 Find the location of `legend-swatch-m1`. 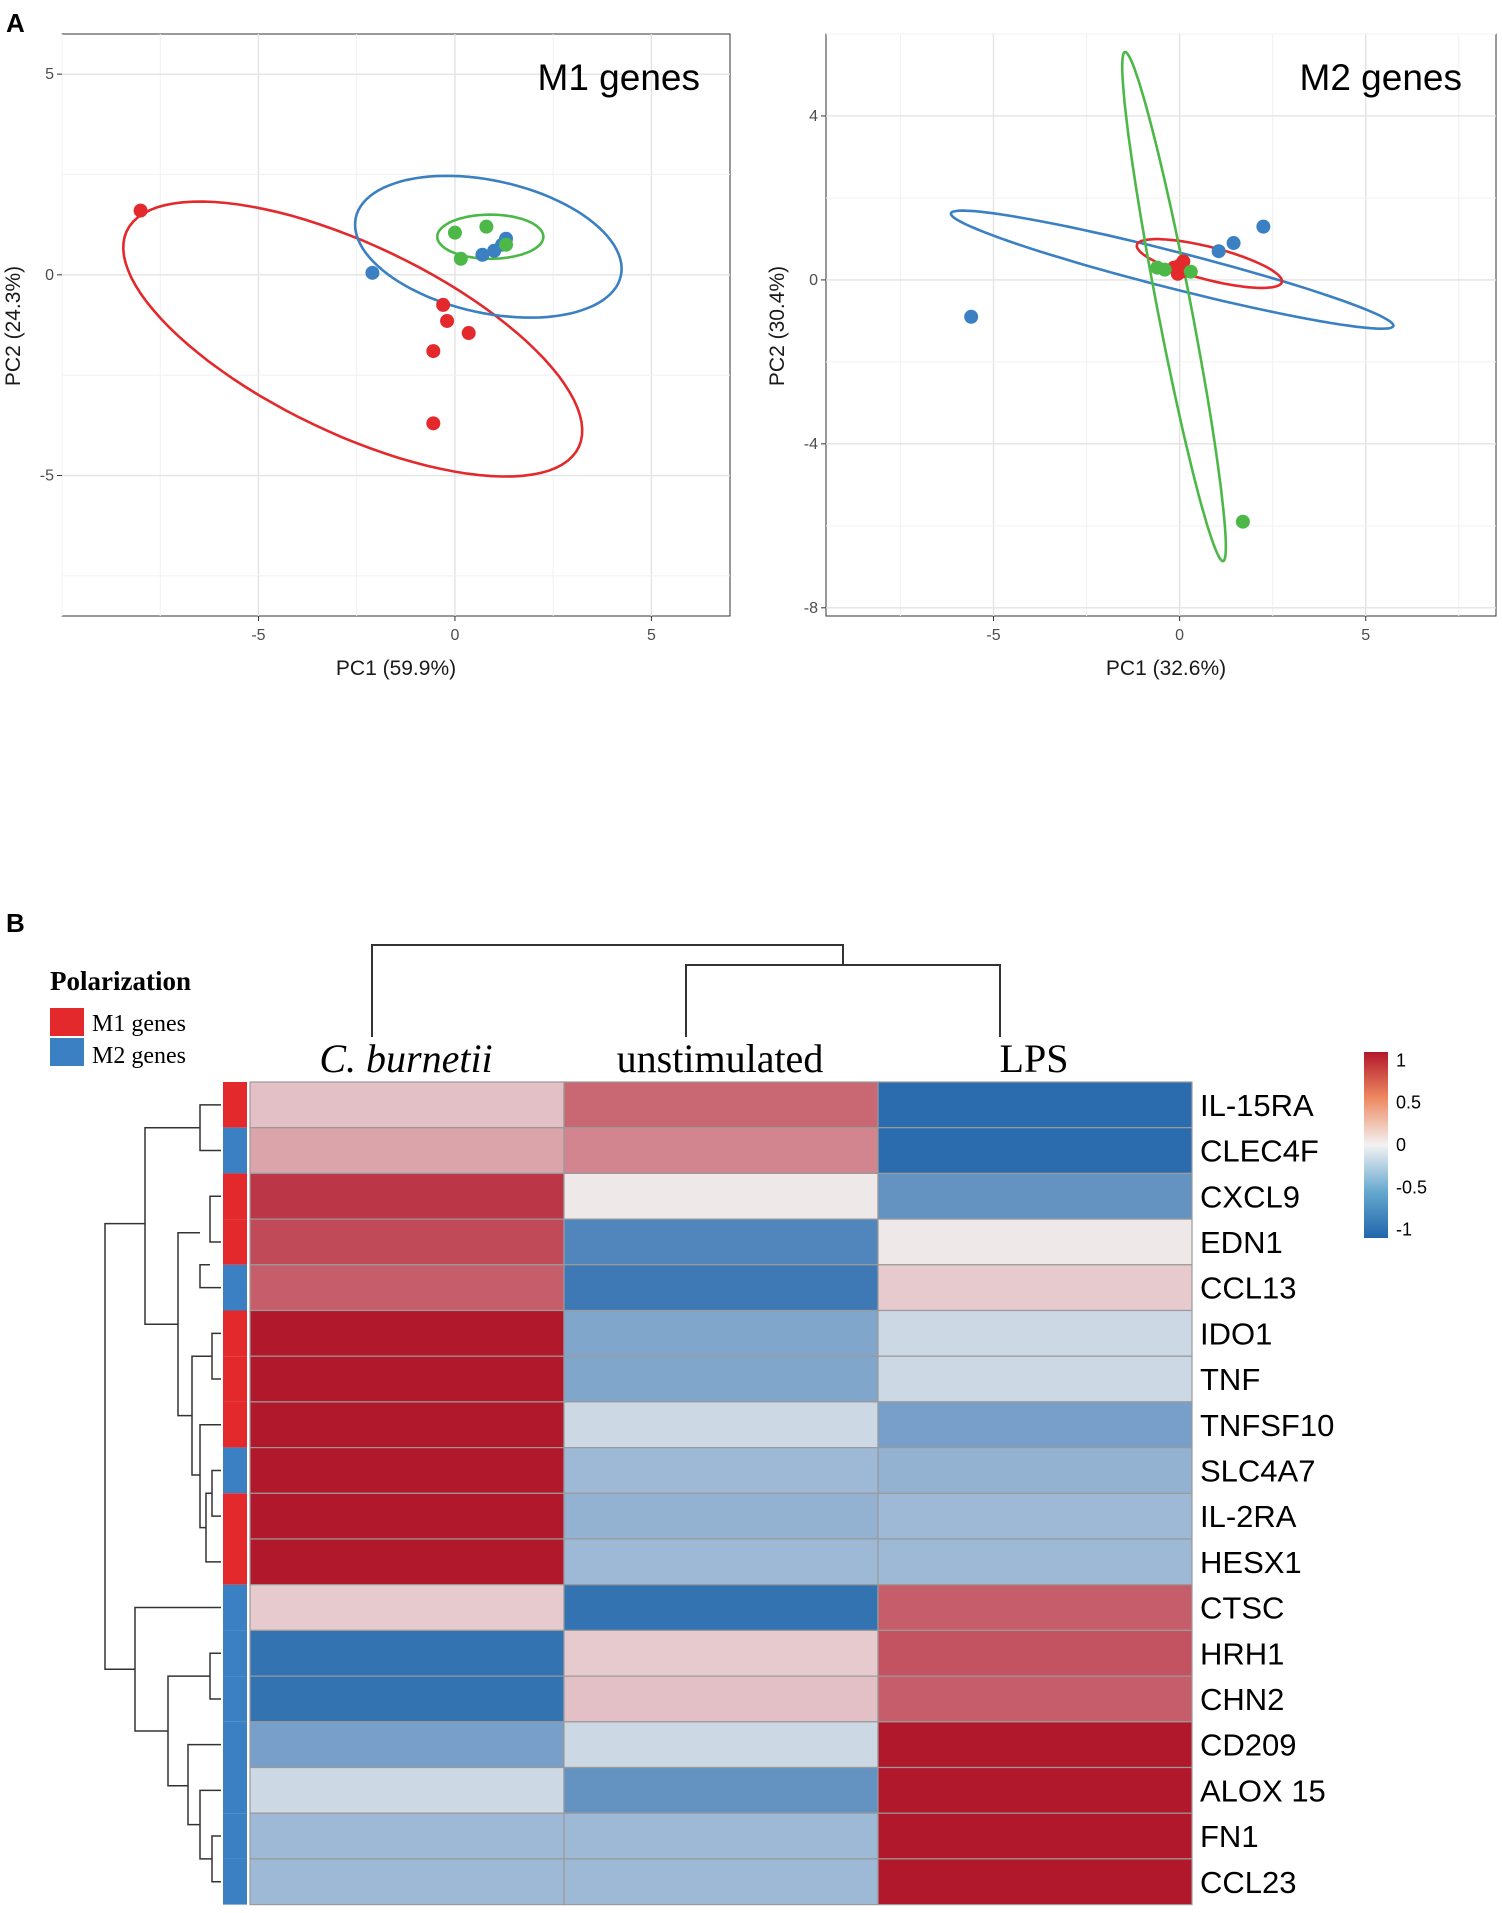

legend-swatch-m1 is located at coordinates (67, 1022).